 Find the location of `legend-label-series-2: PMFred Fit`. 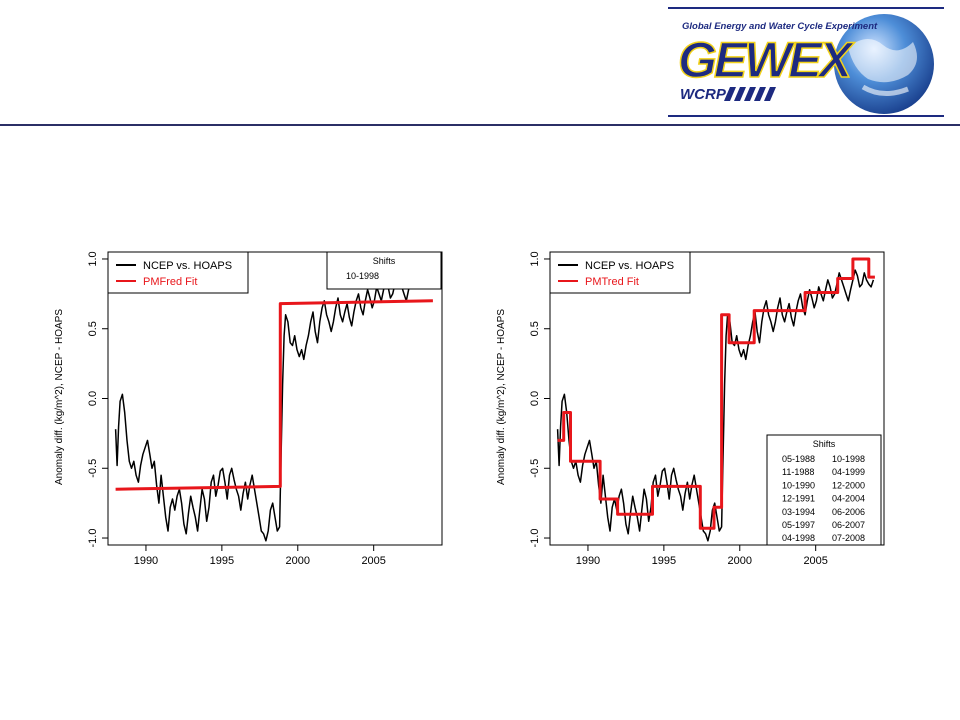

legend-label-series-2: PMFred Fit is located at coordinates (170, 282).